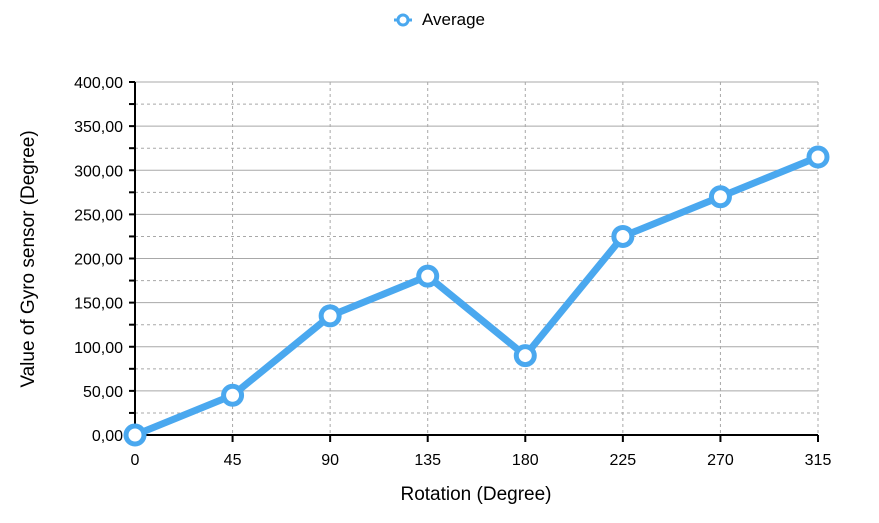 The width and height of the screenshot is (879, 523). I want to click on y-tick-label: 0,00, so click(107, 436).